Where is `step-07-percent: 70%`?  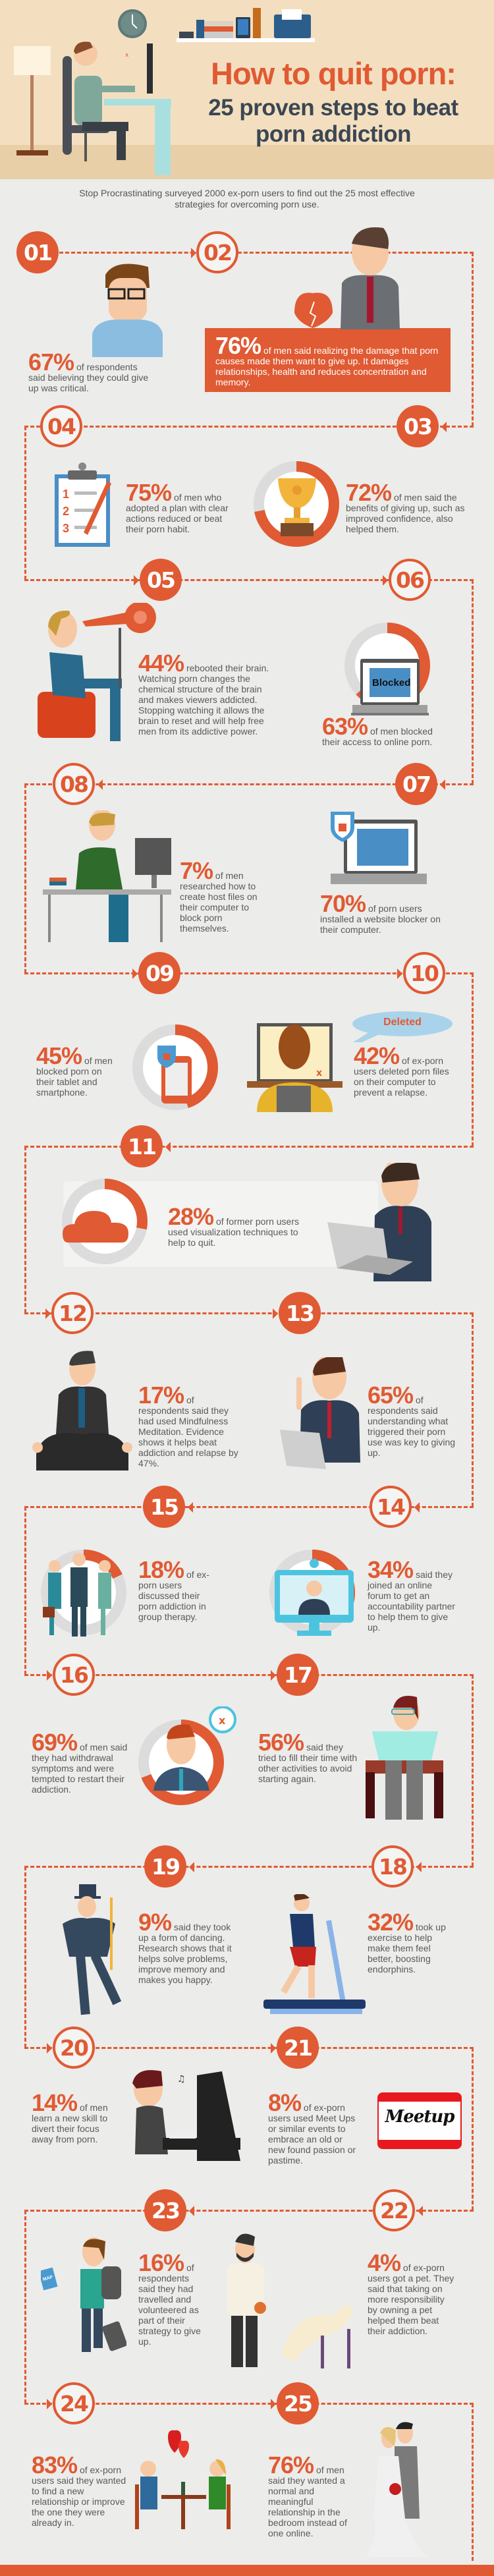
step-07-percent: 70% is located at coordinates (343, 903).